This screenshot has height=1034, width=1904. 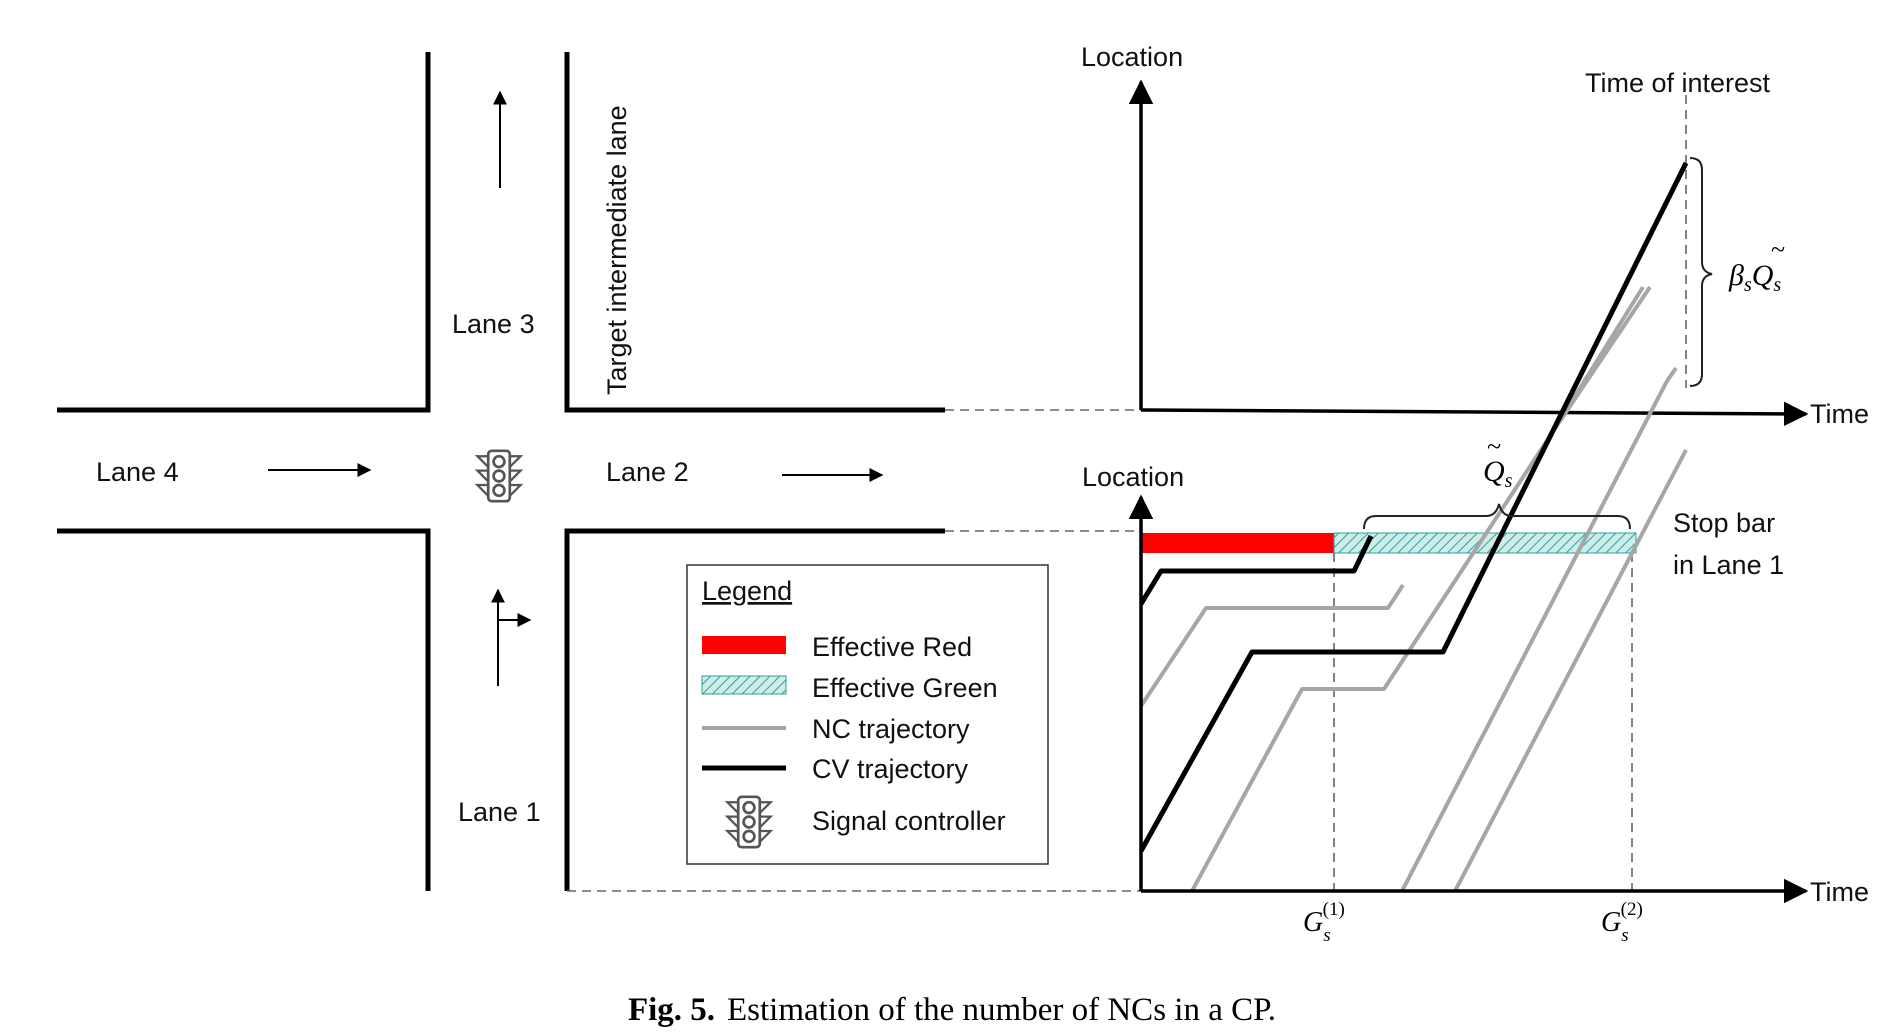 I want to click on lane3-label: Lane 3, so click(x=493, y=324).